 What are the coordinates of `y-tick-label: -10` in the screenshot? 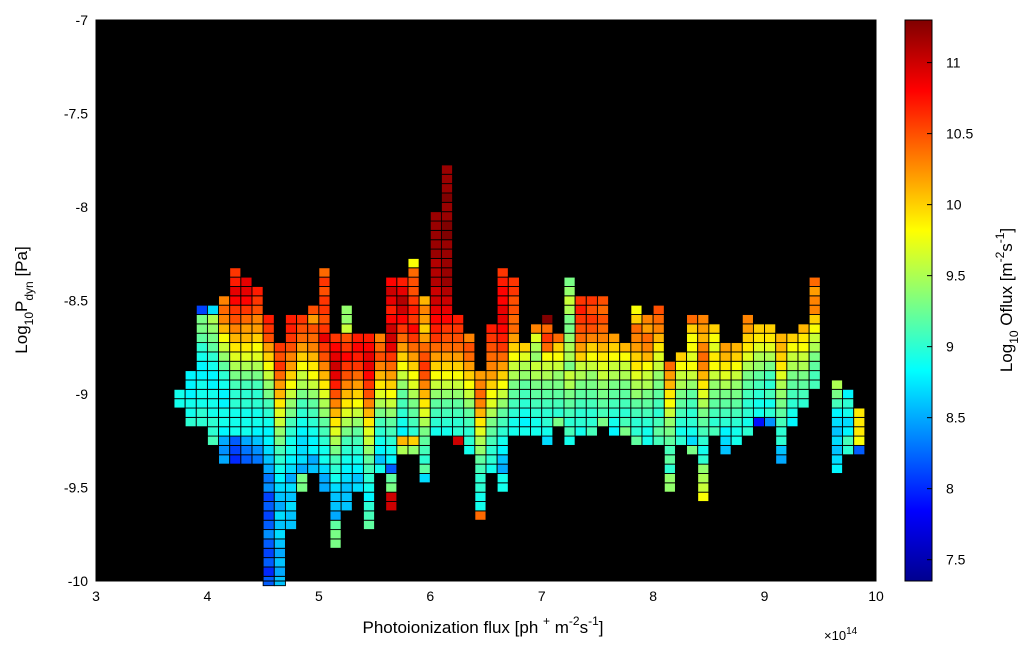 It's located at (78, 581).